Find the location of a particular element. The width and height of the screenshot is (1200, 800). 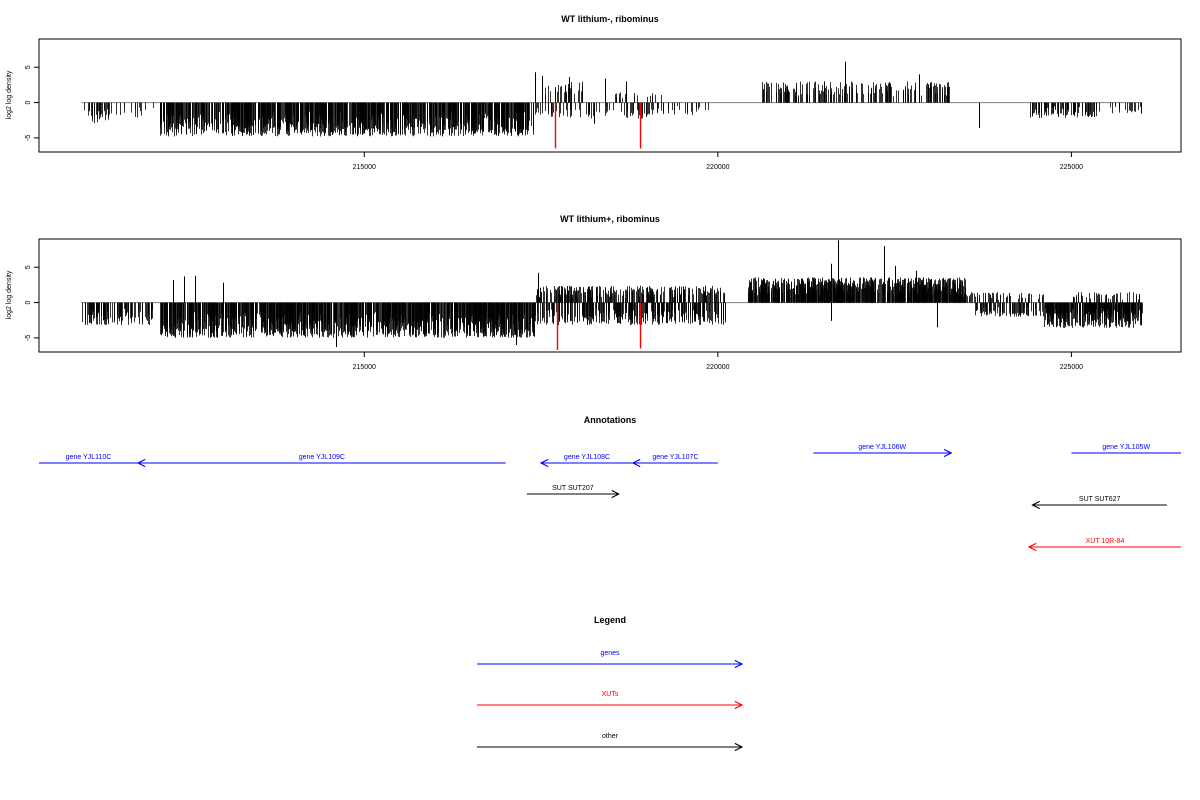

annotation-label: gene YJL105W is located at coordinates (1126, 447).